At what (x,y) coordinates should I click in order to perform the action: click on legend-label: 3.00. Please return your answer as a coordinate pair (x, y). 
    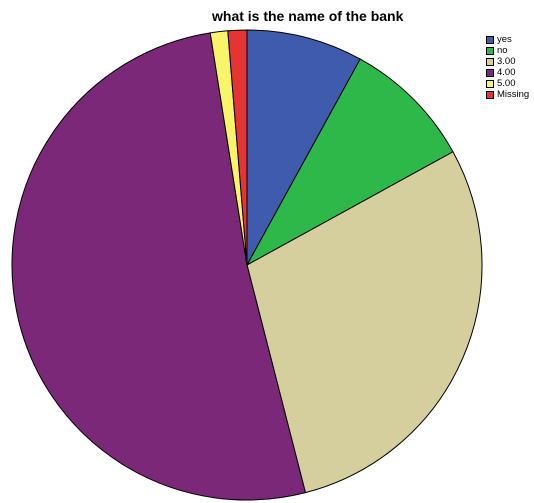
    Looking at the image, I should click on (506, 61).